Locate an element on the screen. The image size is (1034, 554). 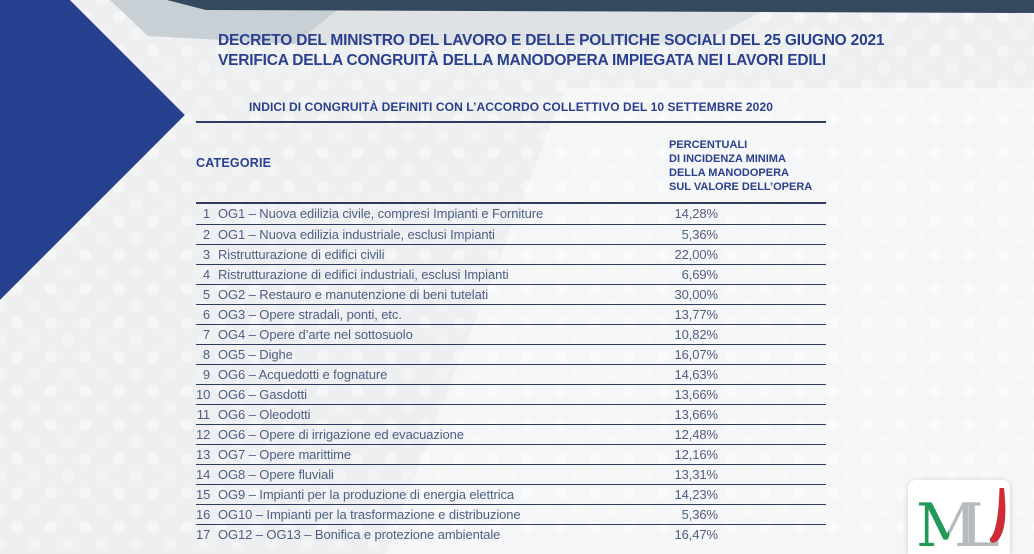
table-row: 13 OG7 – Opere marittime 12,16% is located at coordinates (511, 454).